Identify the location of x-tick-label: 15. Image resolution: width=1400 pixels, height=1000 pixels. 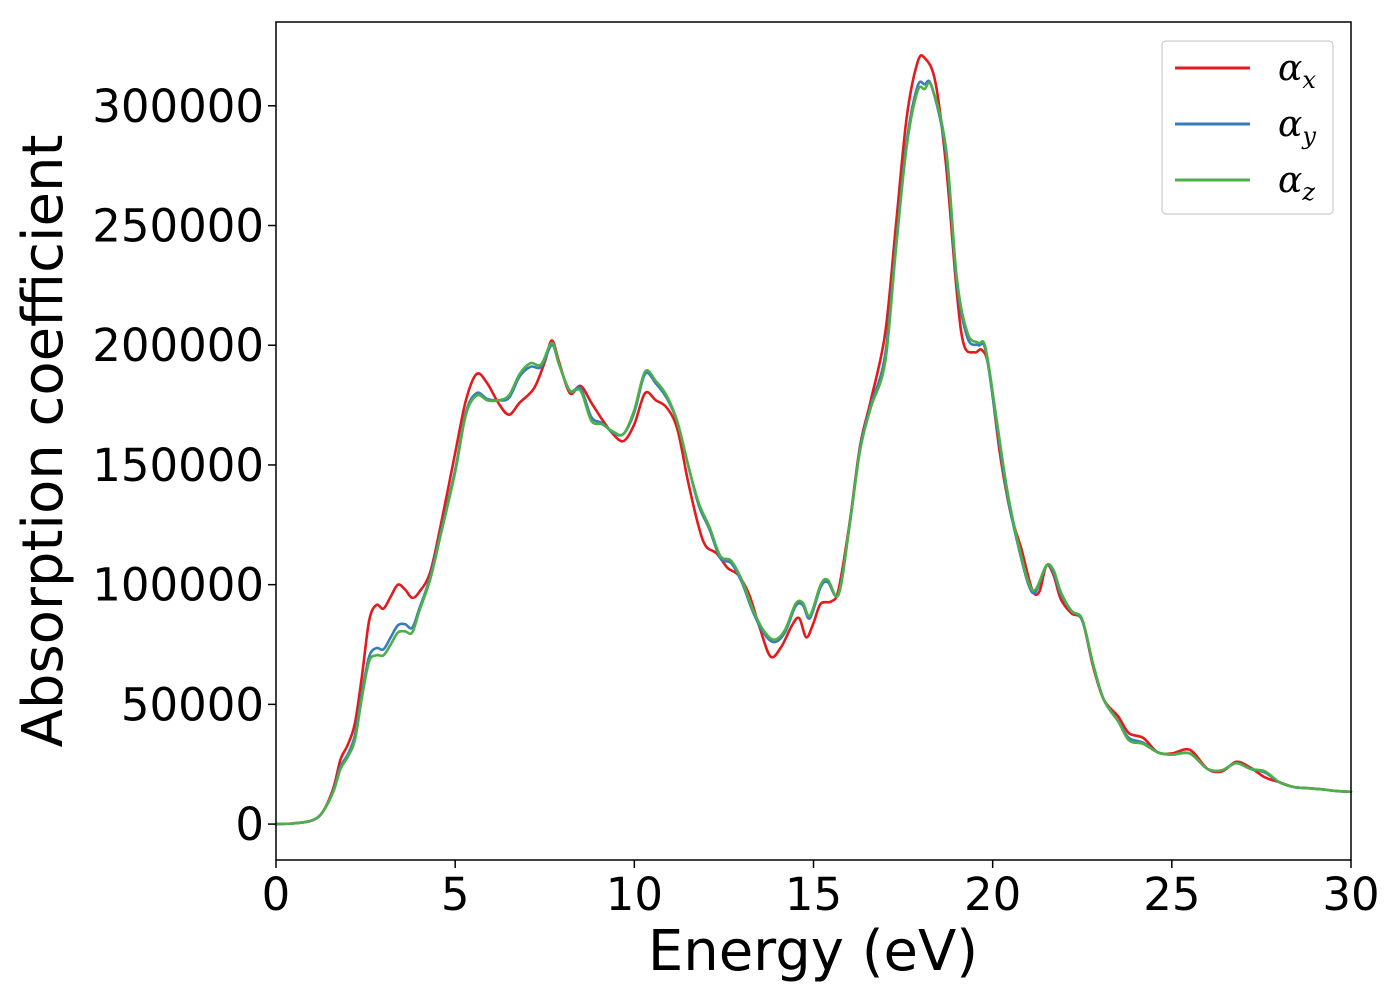
(813, 894).